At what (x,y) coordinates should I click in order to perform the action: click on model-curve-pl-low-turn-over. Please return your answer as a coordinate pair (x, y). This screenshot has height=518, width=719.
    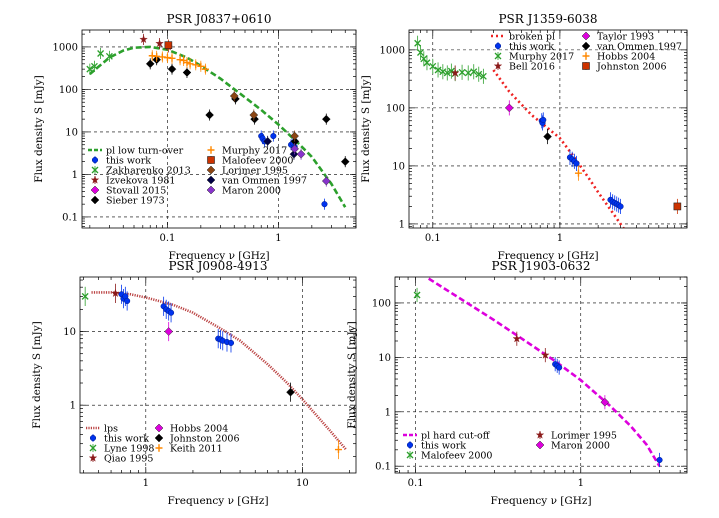
    Looking at the image, I should click on (217, 126).